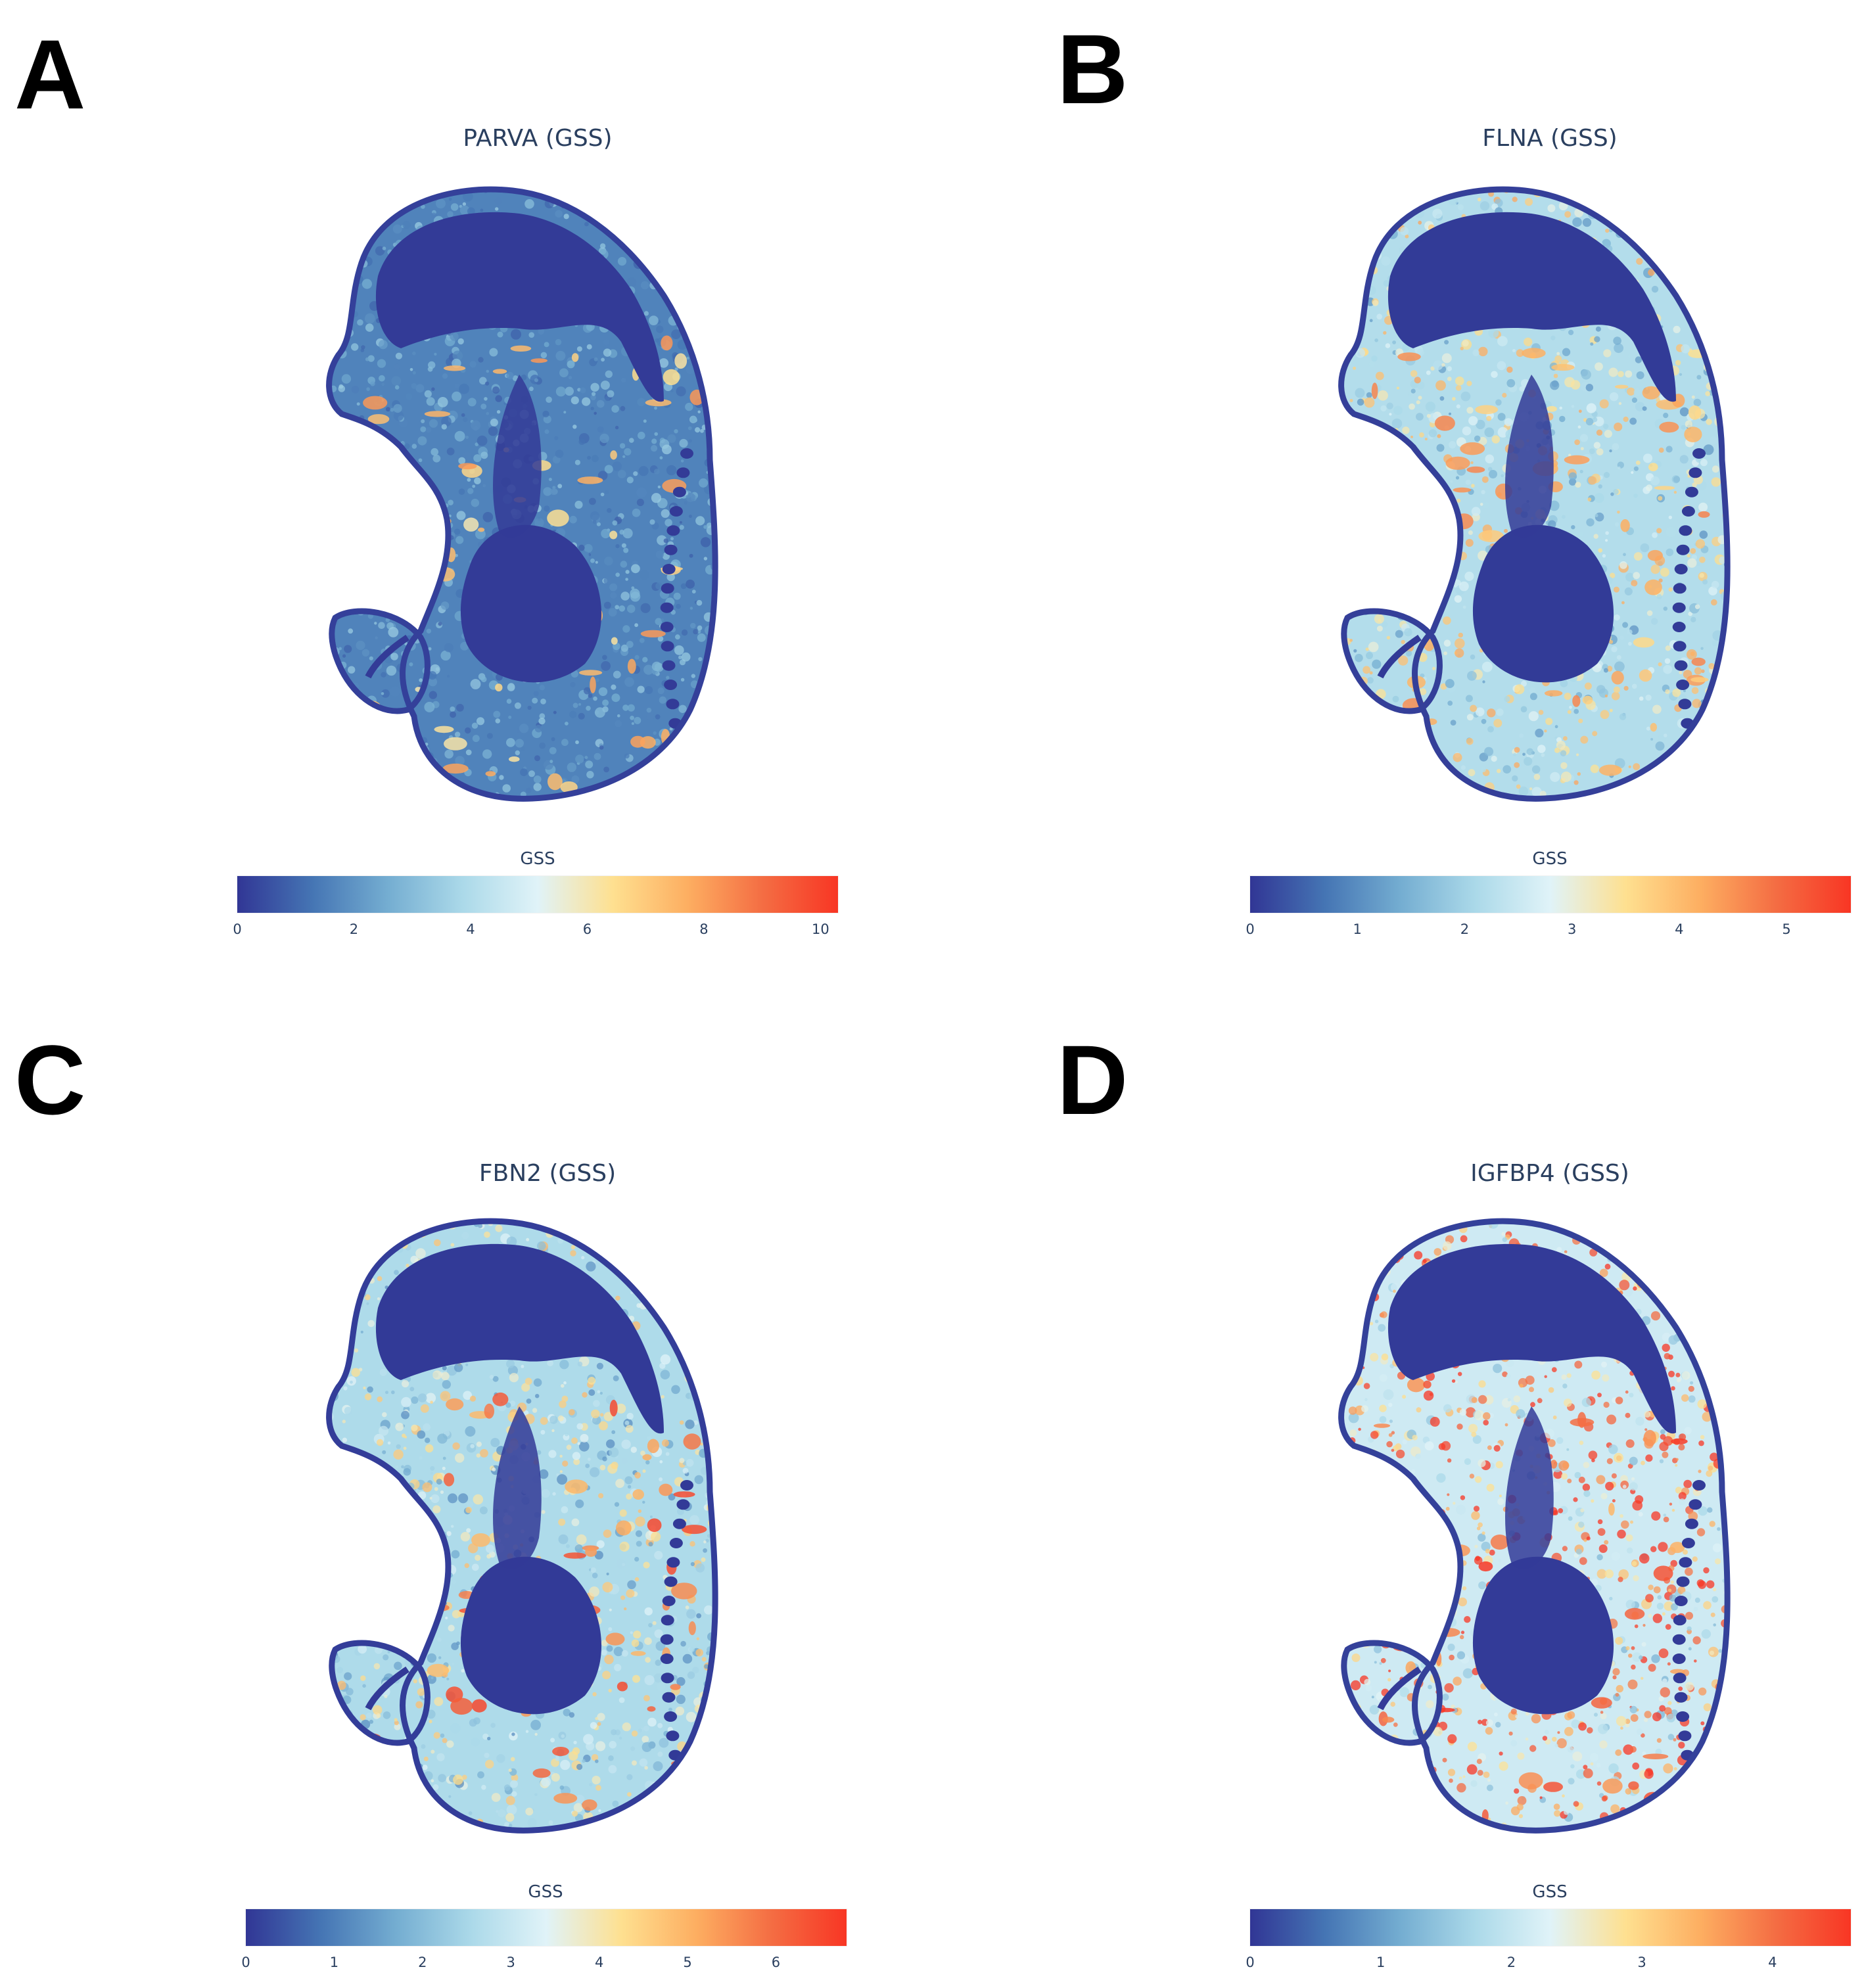 The image size is (1864, 1988). I want to click on vertebra, so click(1680, 646).